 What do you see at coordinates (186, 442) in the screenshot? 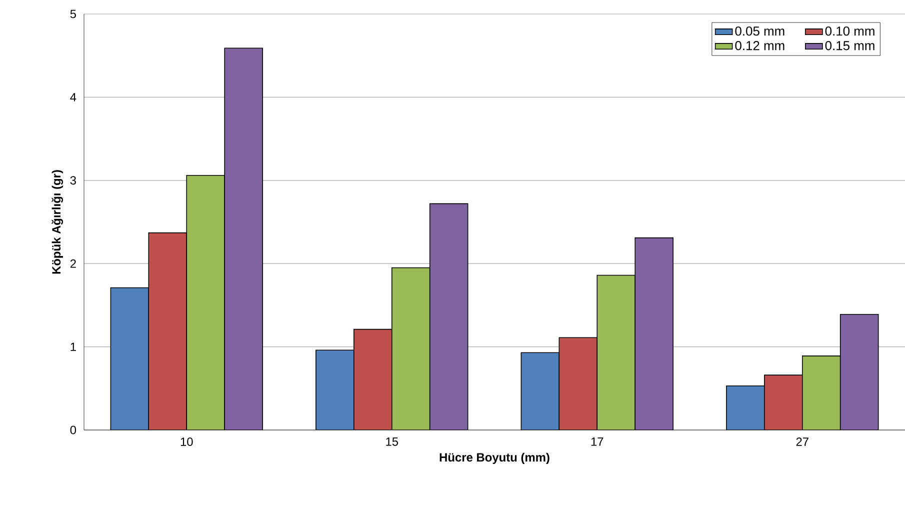
I see `x-tick-label: 10` at bounding box center [186, 442].